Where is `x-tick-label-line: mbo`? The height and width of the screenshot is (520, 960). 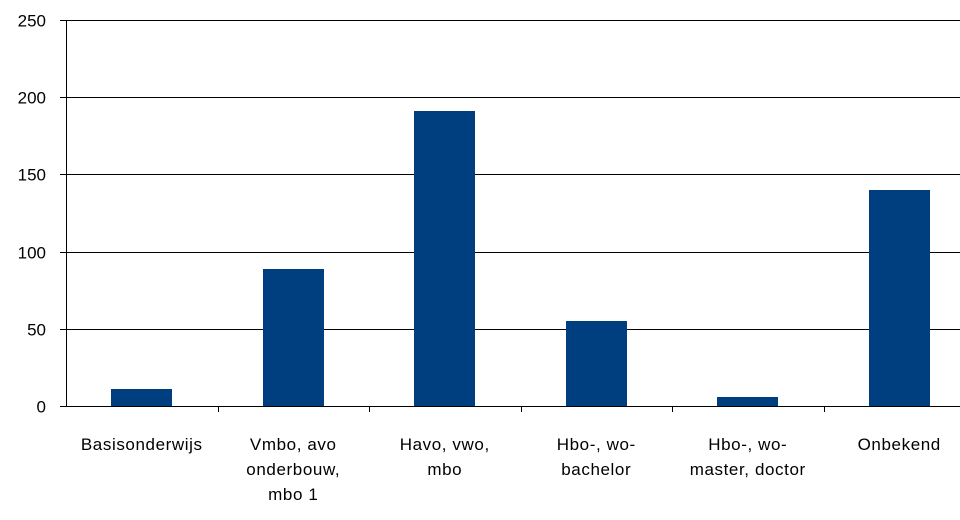 x-tick-label-line: mbo is located at coordinates (444, 469).